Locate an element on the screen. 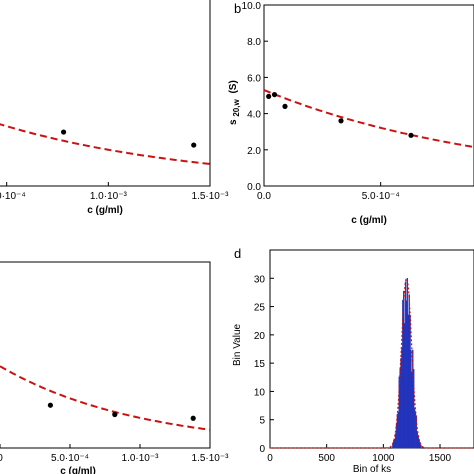  panel-c-x-tick-label: 5.0·10⁻⁴ is located at coordinates (70, 458).